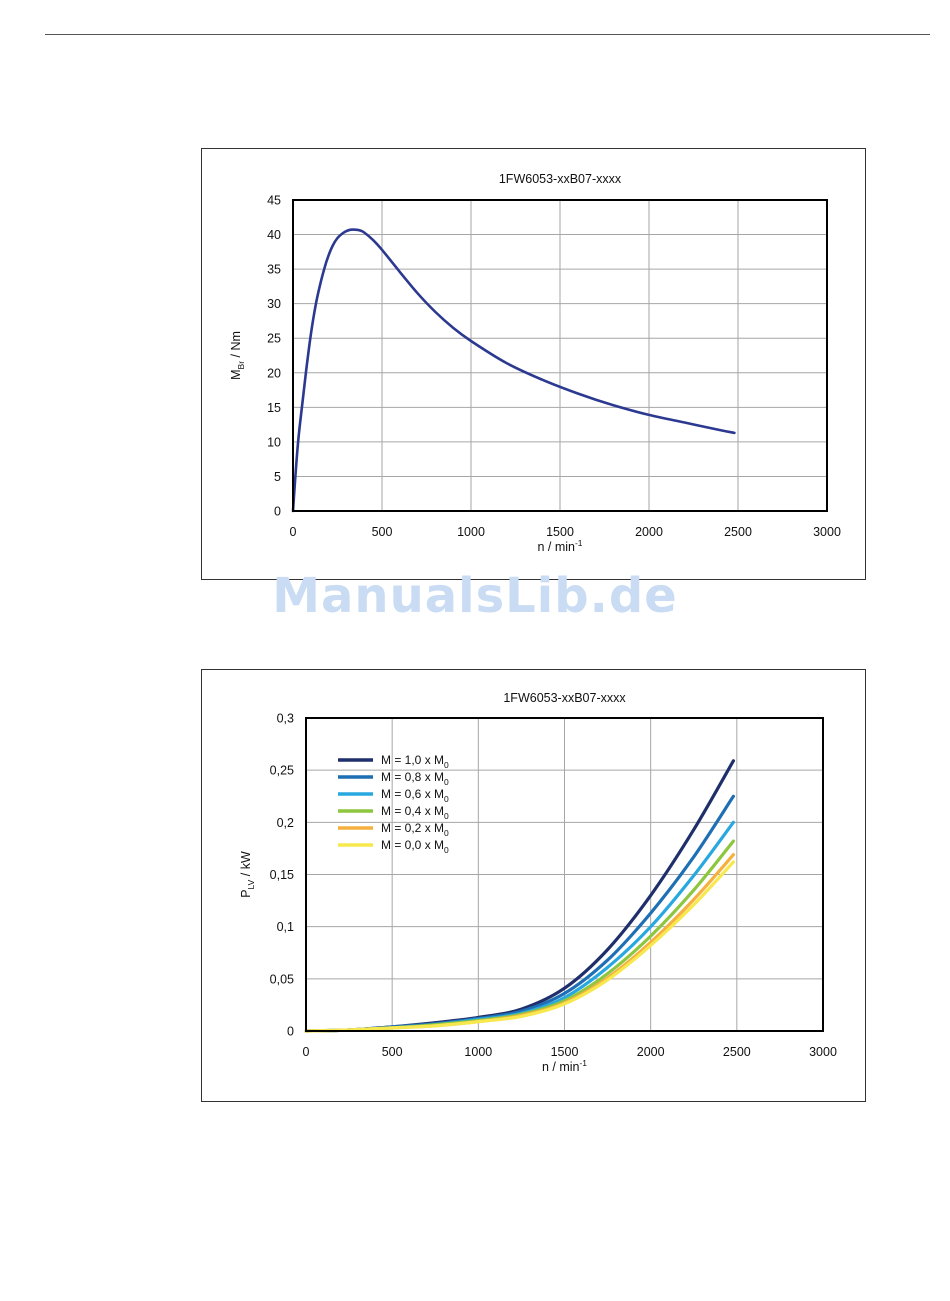 This screenshot has height=1301, width=950. I want to click on chart1-title: 1FW6053-xxB07-xxxx, so click(560, 179).